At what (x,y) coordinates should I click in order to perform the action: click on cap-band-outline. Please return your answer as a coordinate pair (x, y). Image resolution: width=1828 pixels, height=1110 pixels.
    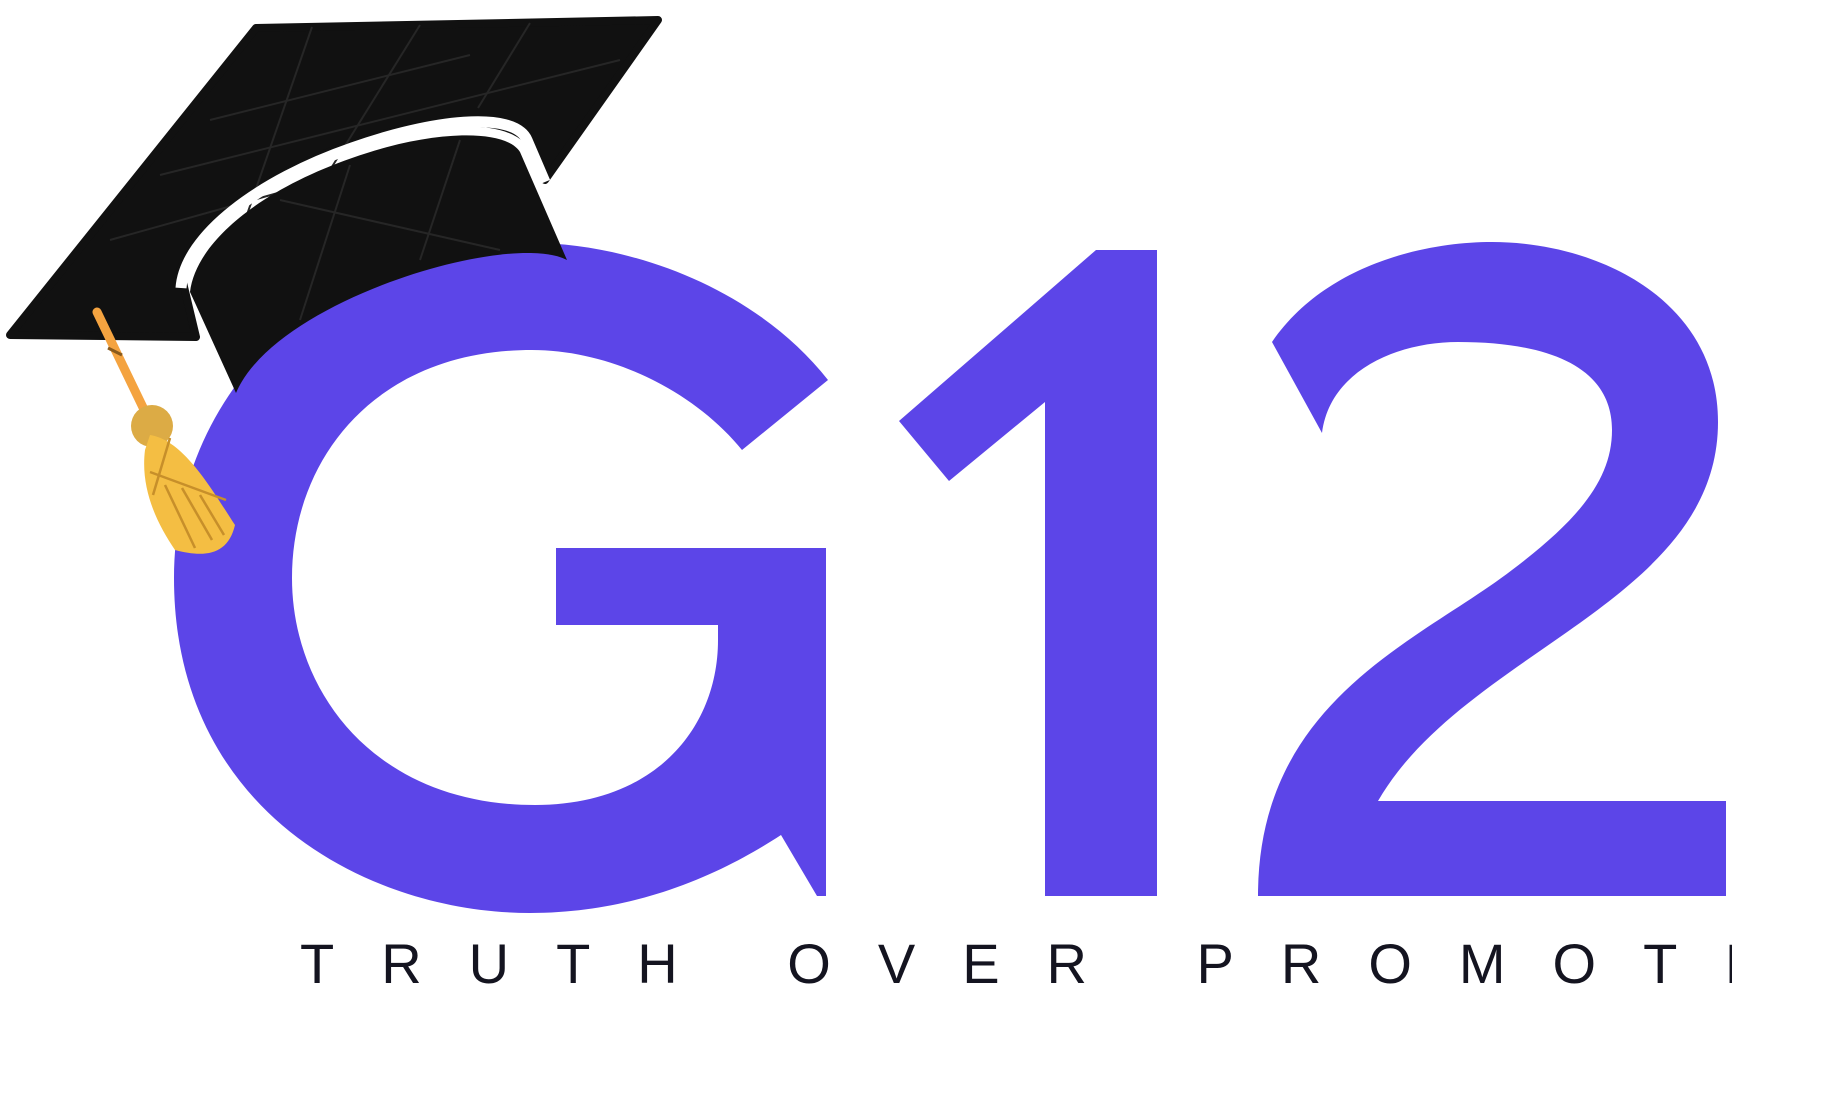
    Looking at the image, I should click on (363, 202).